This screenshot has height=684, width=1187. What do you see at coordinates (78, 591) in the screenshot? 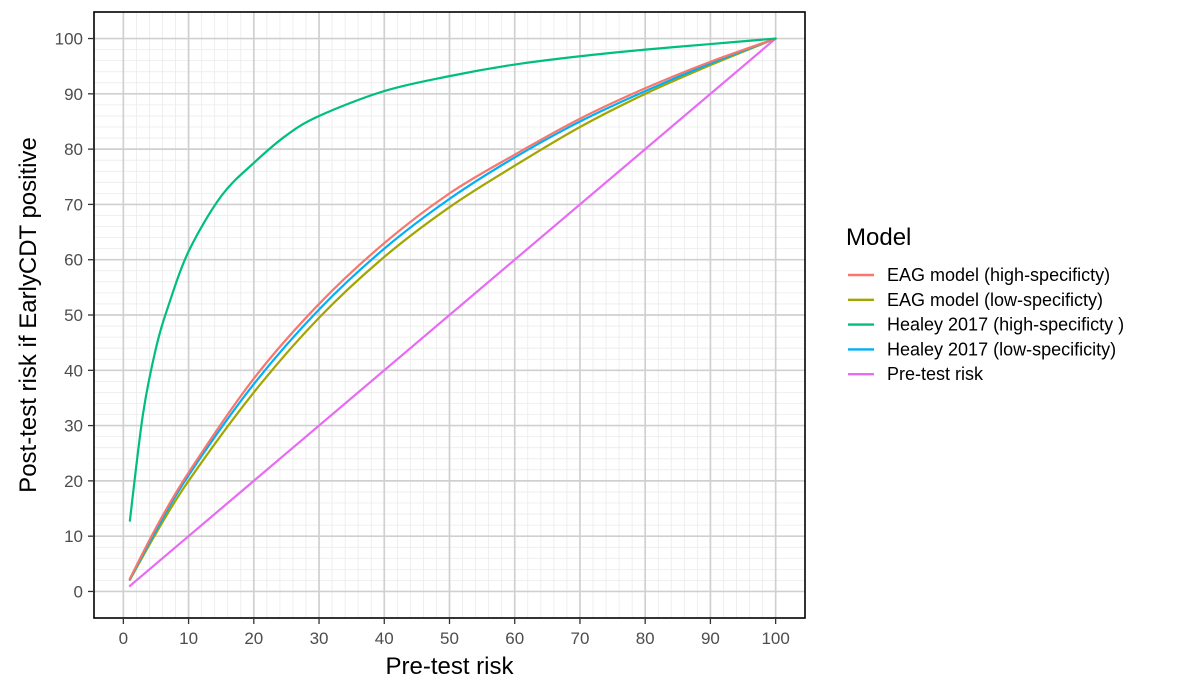
I see `y-tick-label: 0` at bounding box center [78, 591].